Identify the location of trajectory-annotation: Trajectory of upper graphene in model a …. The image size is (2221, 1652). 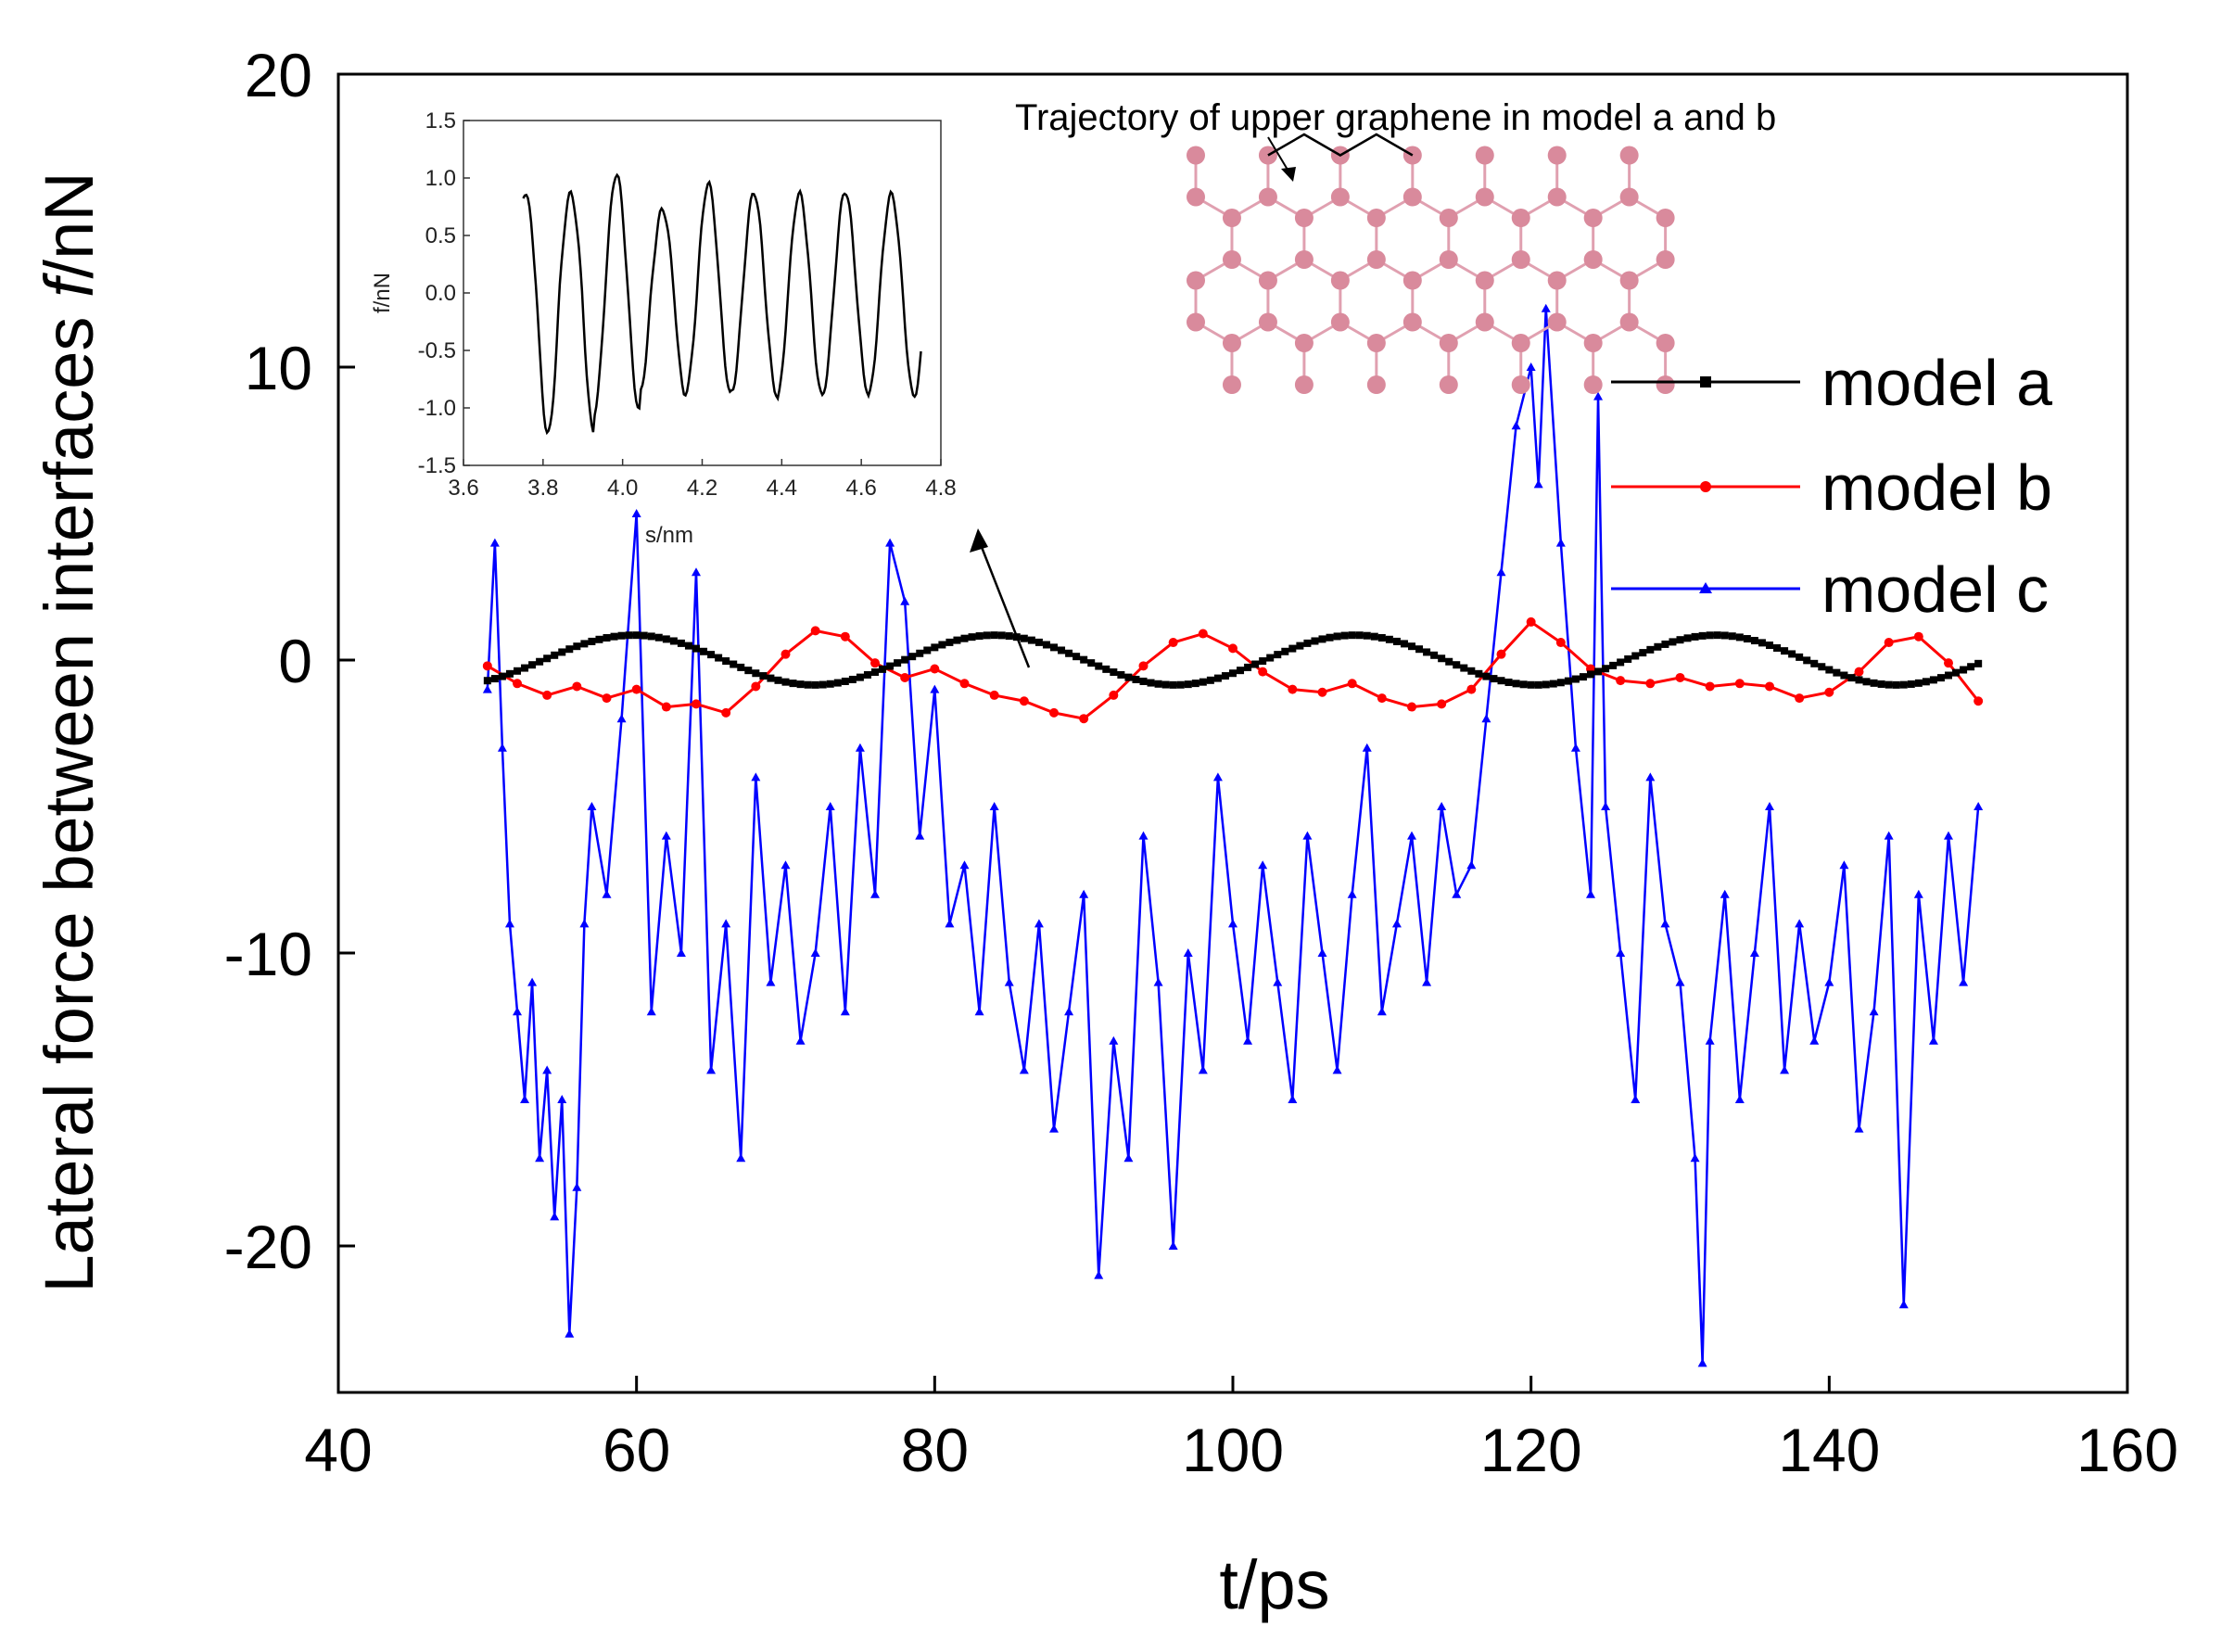
(1395, 117).